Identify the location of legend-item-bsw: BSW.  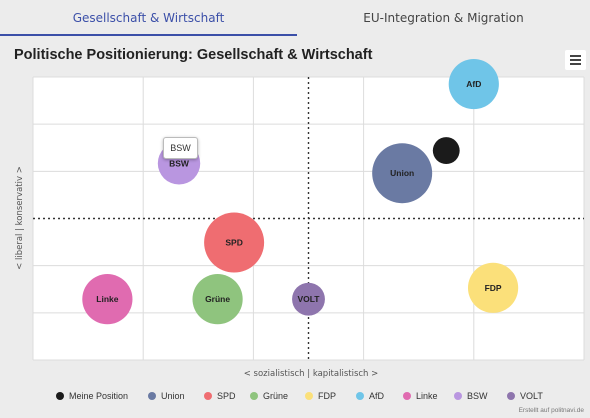
(471, 396).